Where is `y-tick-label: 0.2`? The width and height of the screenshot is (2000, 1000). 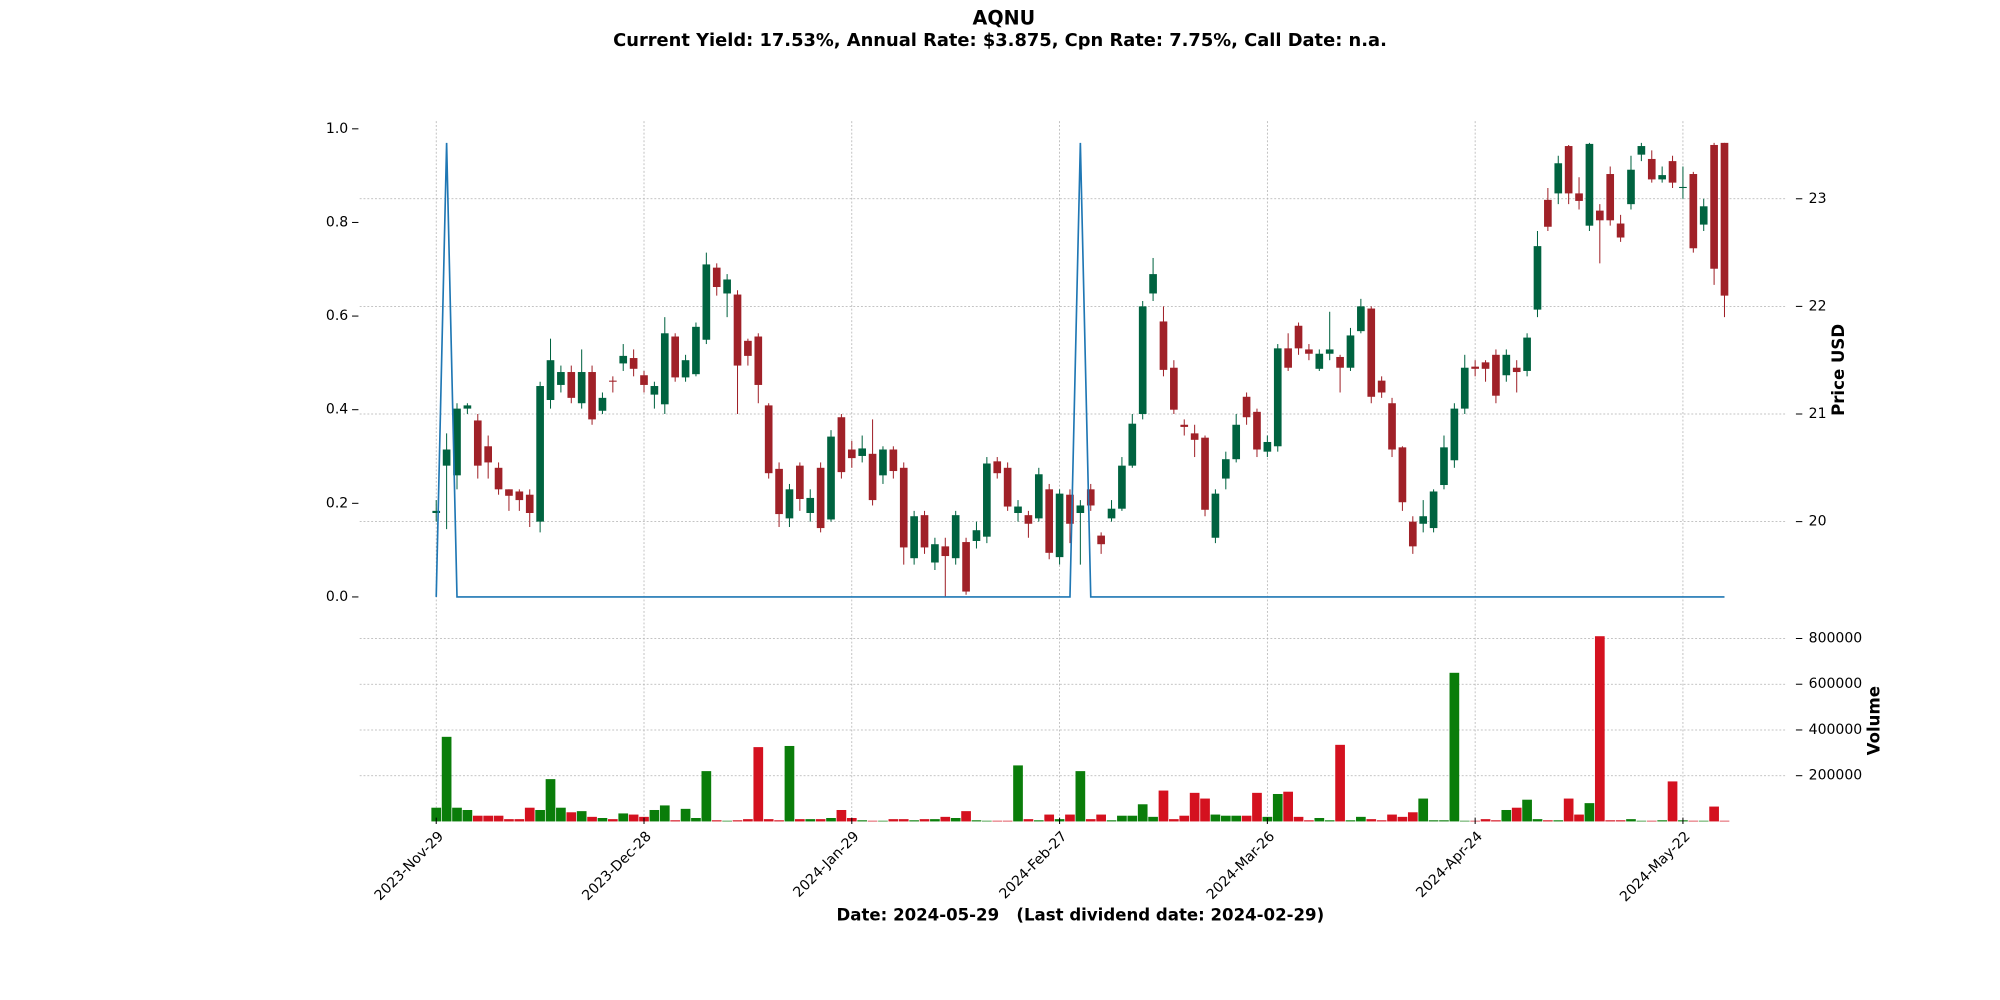 y-tick-label: 0.2 is located at coordinates (337, 503).